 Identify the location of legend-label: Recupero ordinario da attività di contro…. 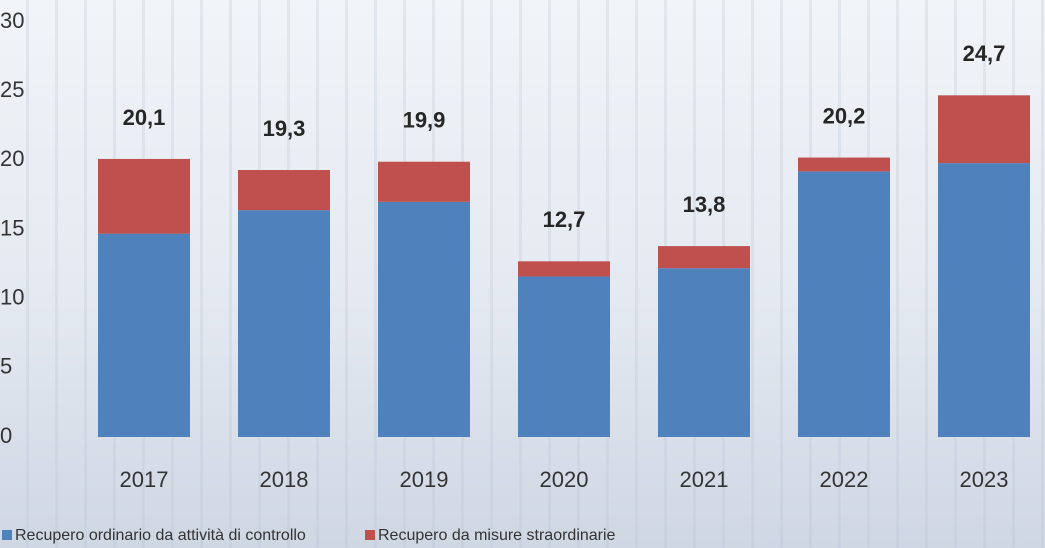
(160, 535).